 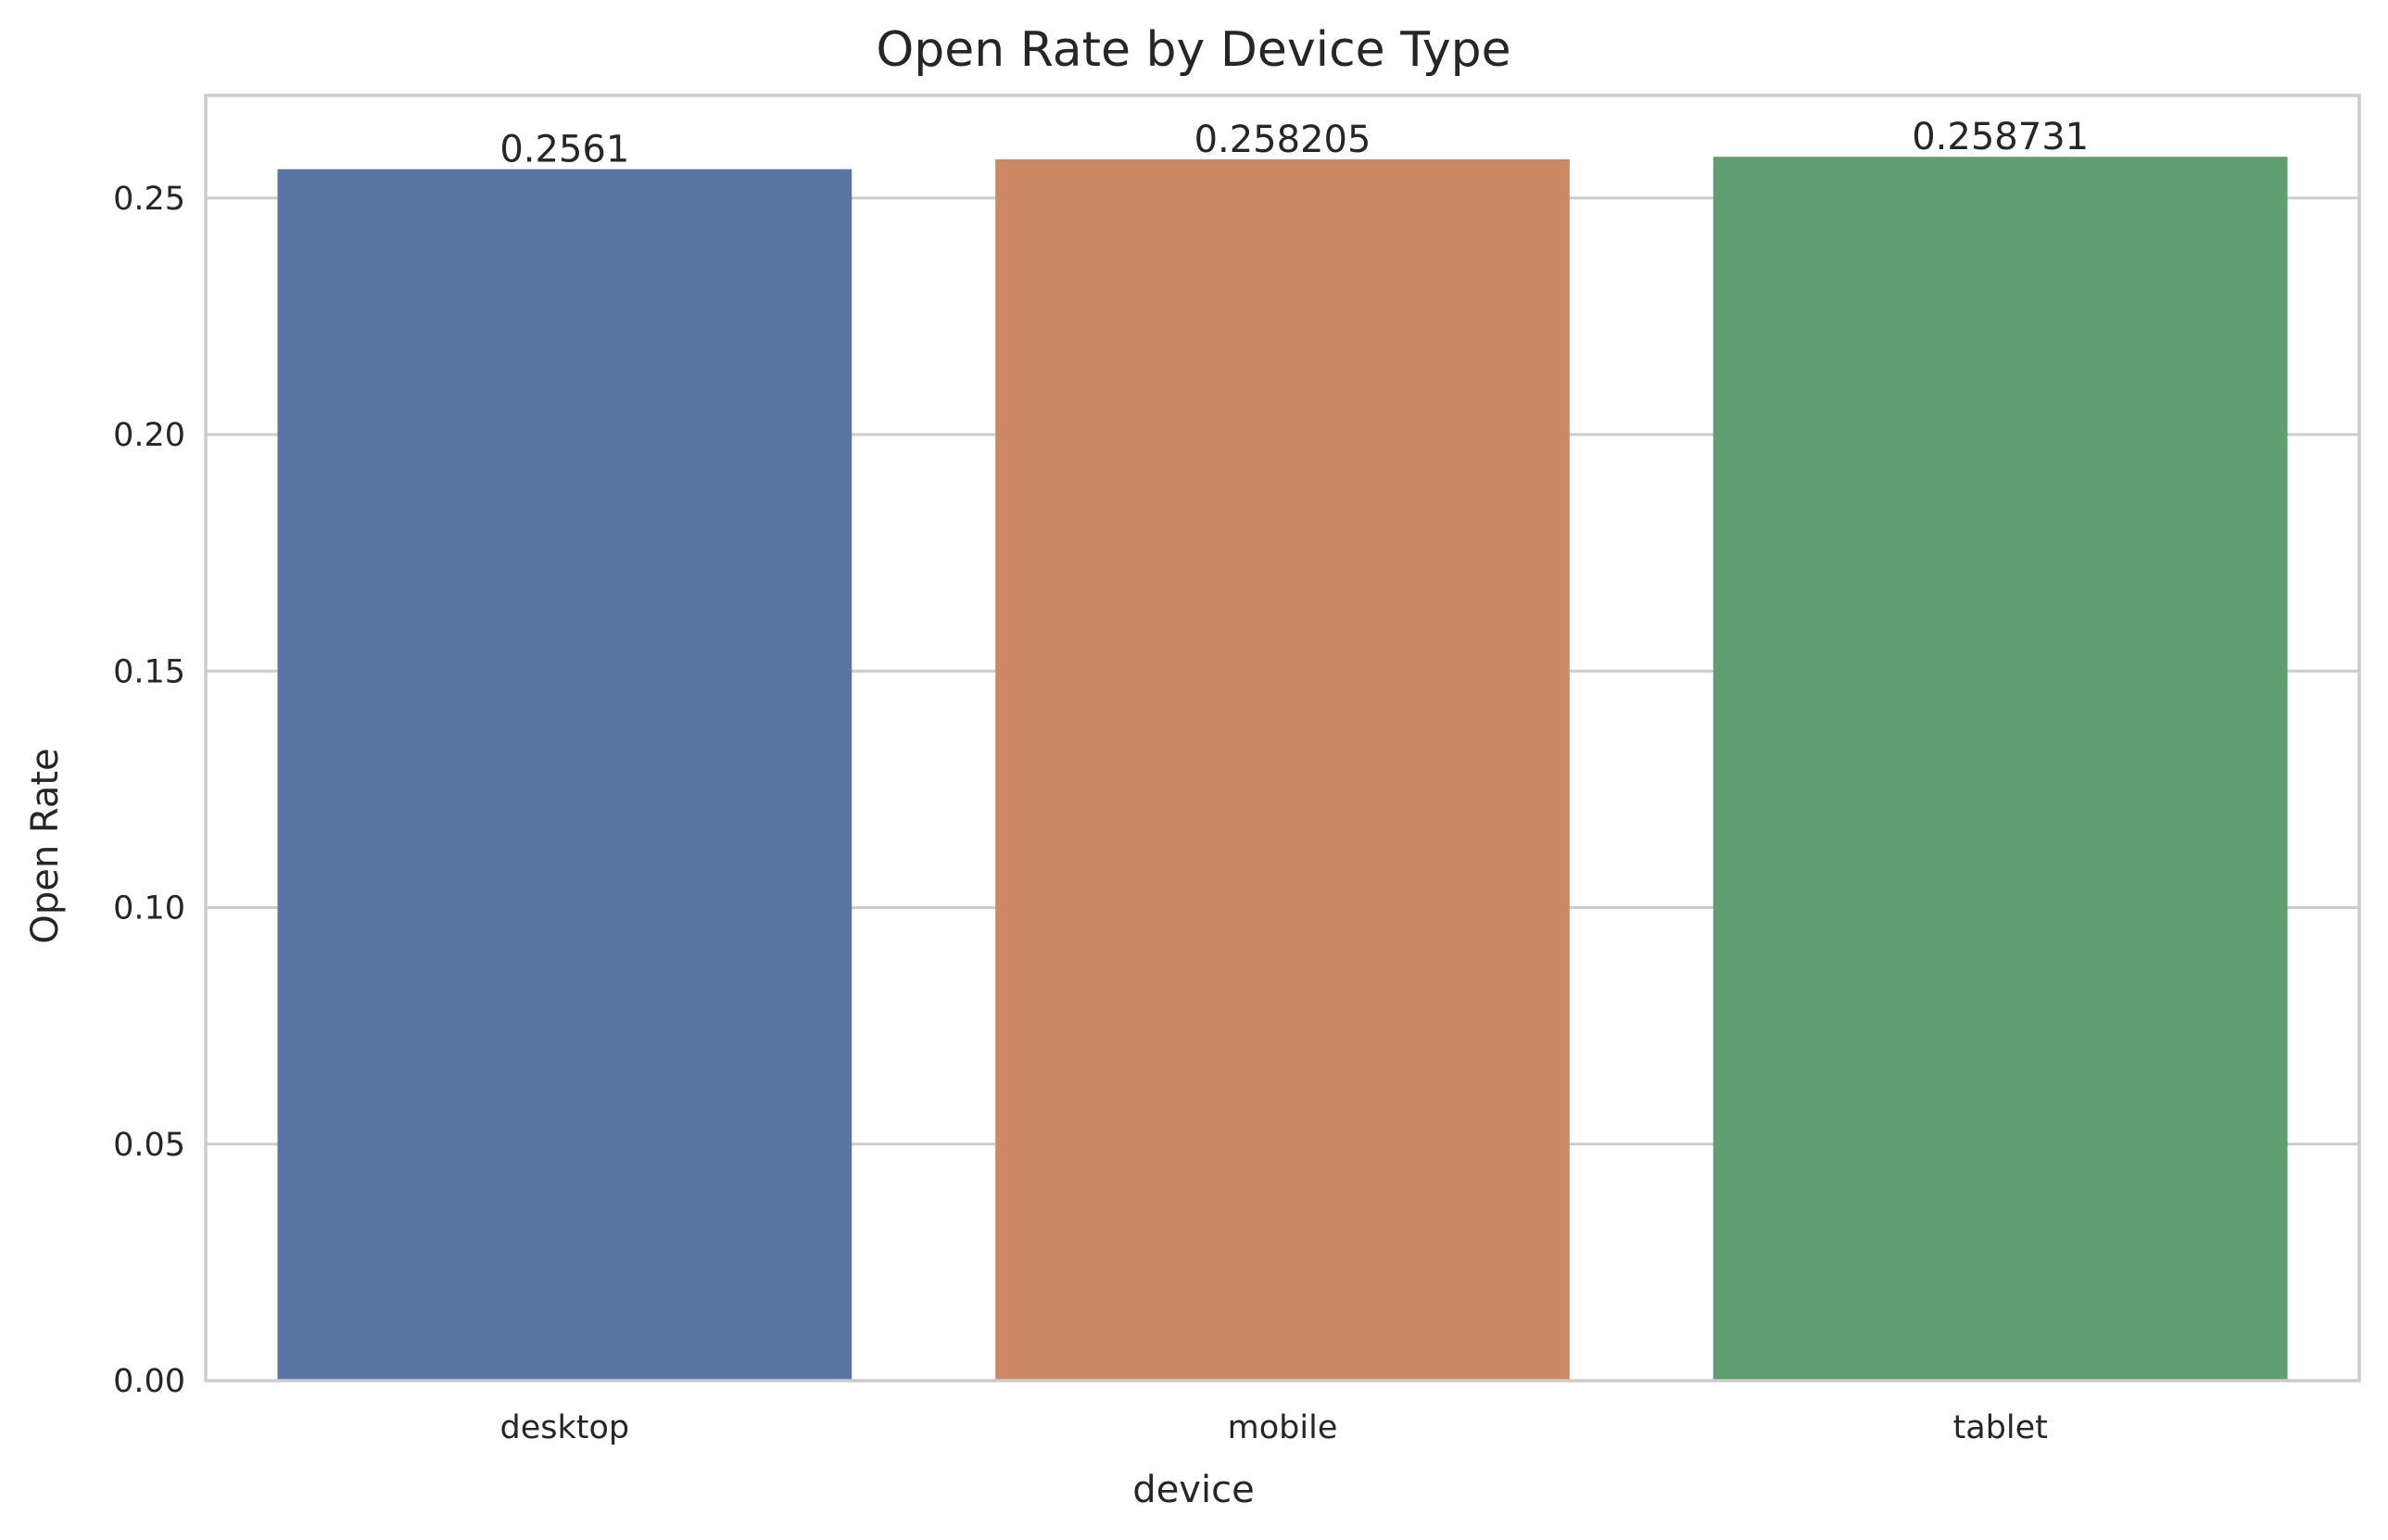 What do you see at coordinates (149, 435) in the screenshot?
I see `y-tick-label: 0.20` at bounding box center [149, 435].